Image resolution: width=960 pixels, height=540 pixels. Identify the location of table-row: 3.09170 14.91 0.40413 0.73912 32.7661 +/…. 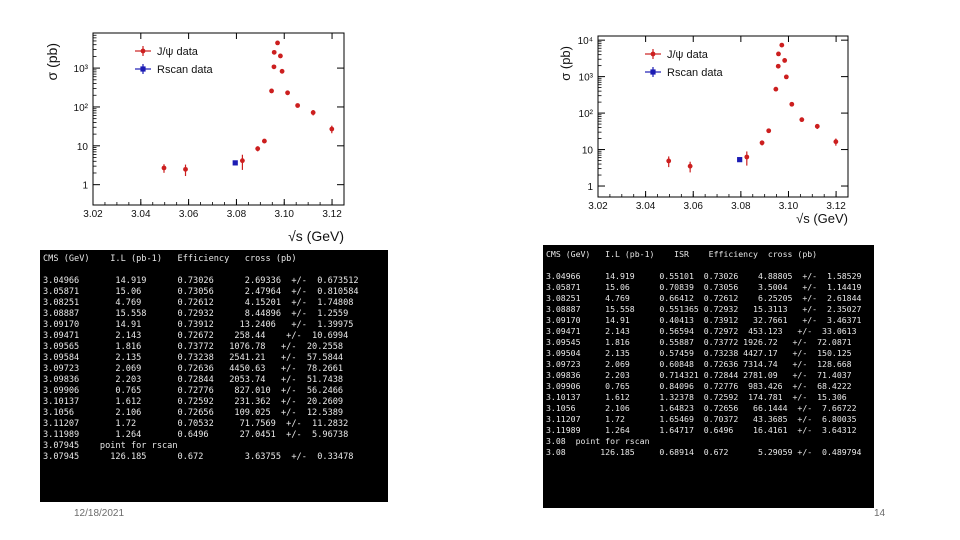
(704, 320).